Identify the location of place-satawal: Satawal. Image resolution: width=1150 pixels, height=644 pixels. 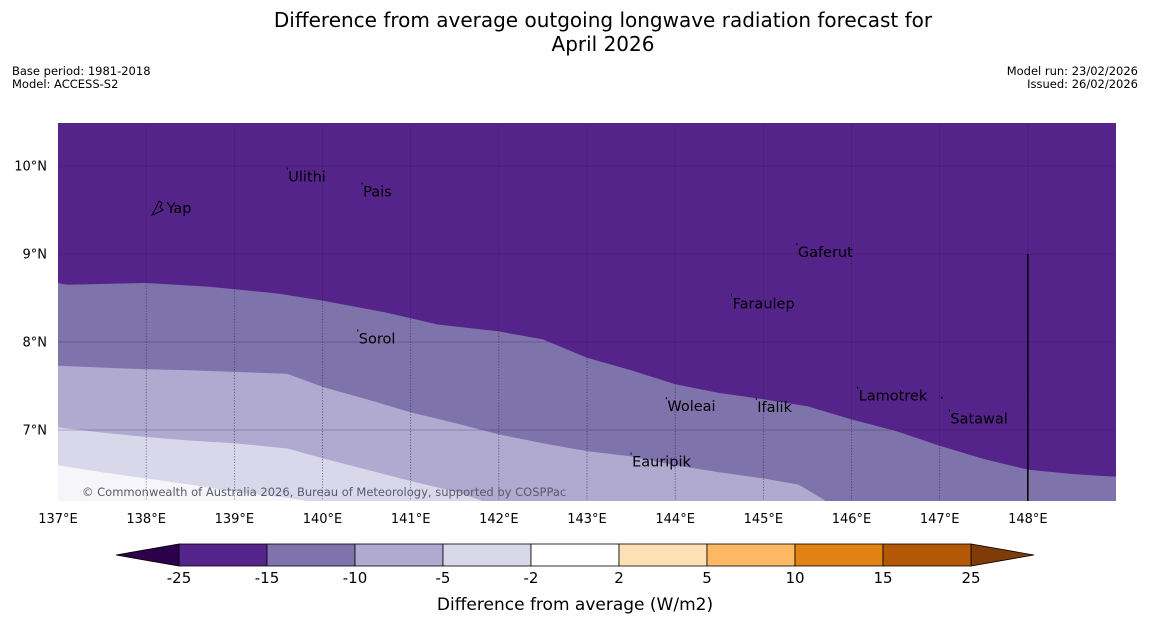
(978, 418).